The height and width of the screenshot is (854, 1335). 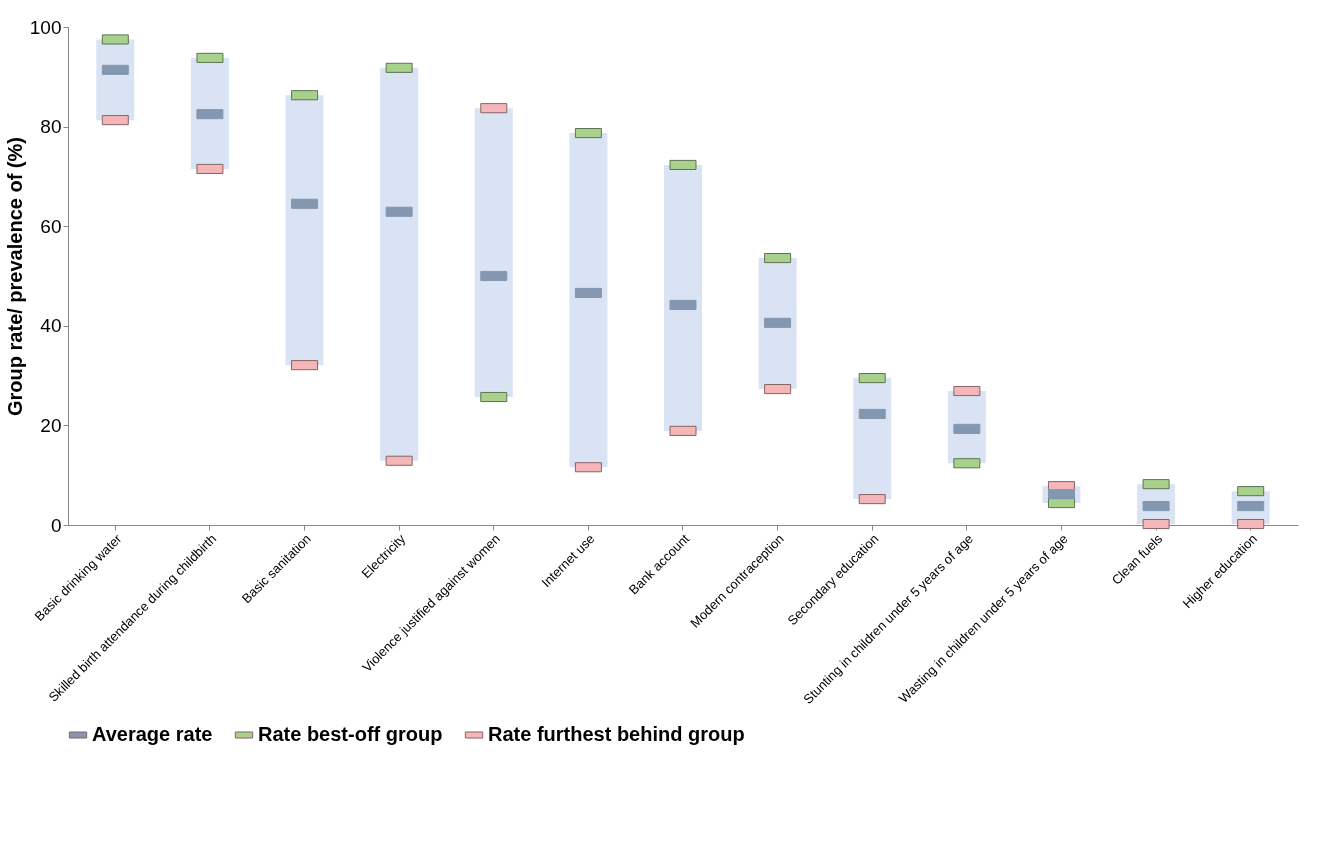 I want to click on y-tick-label: 20, so click(x=51, y=425).